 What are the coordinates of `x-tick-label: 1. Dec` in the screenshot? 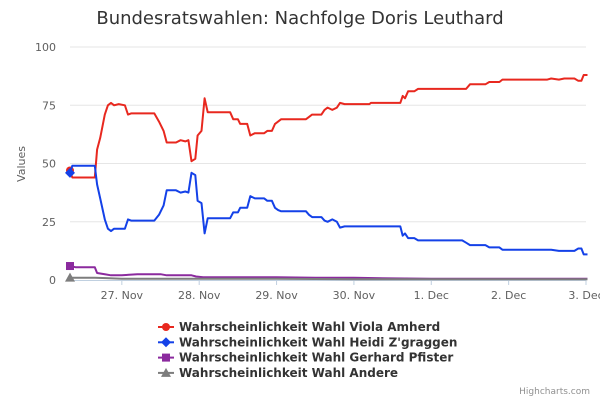 It's located at (431, 295).